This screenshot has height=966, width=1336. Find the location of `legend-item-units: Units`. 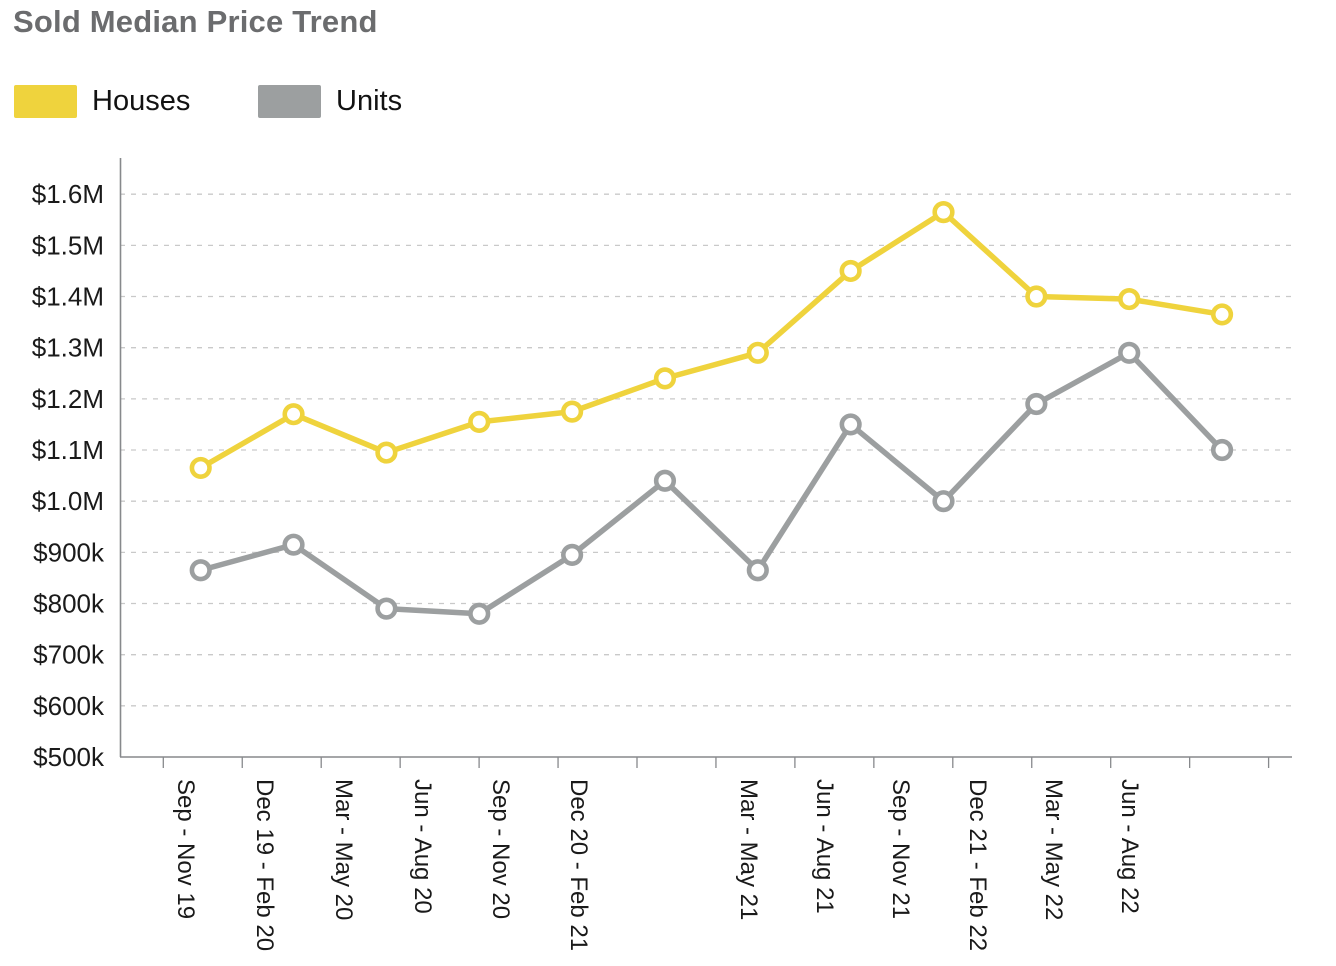

legend-item-units: Units is located at coordinates (330, 101).